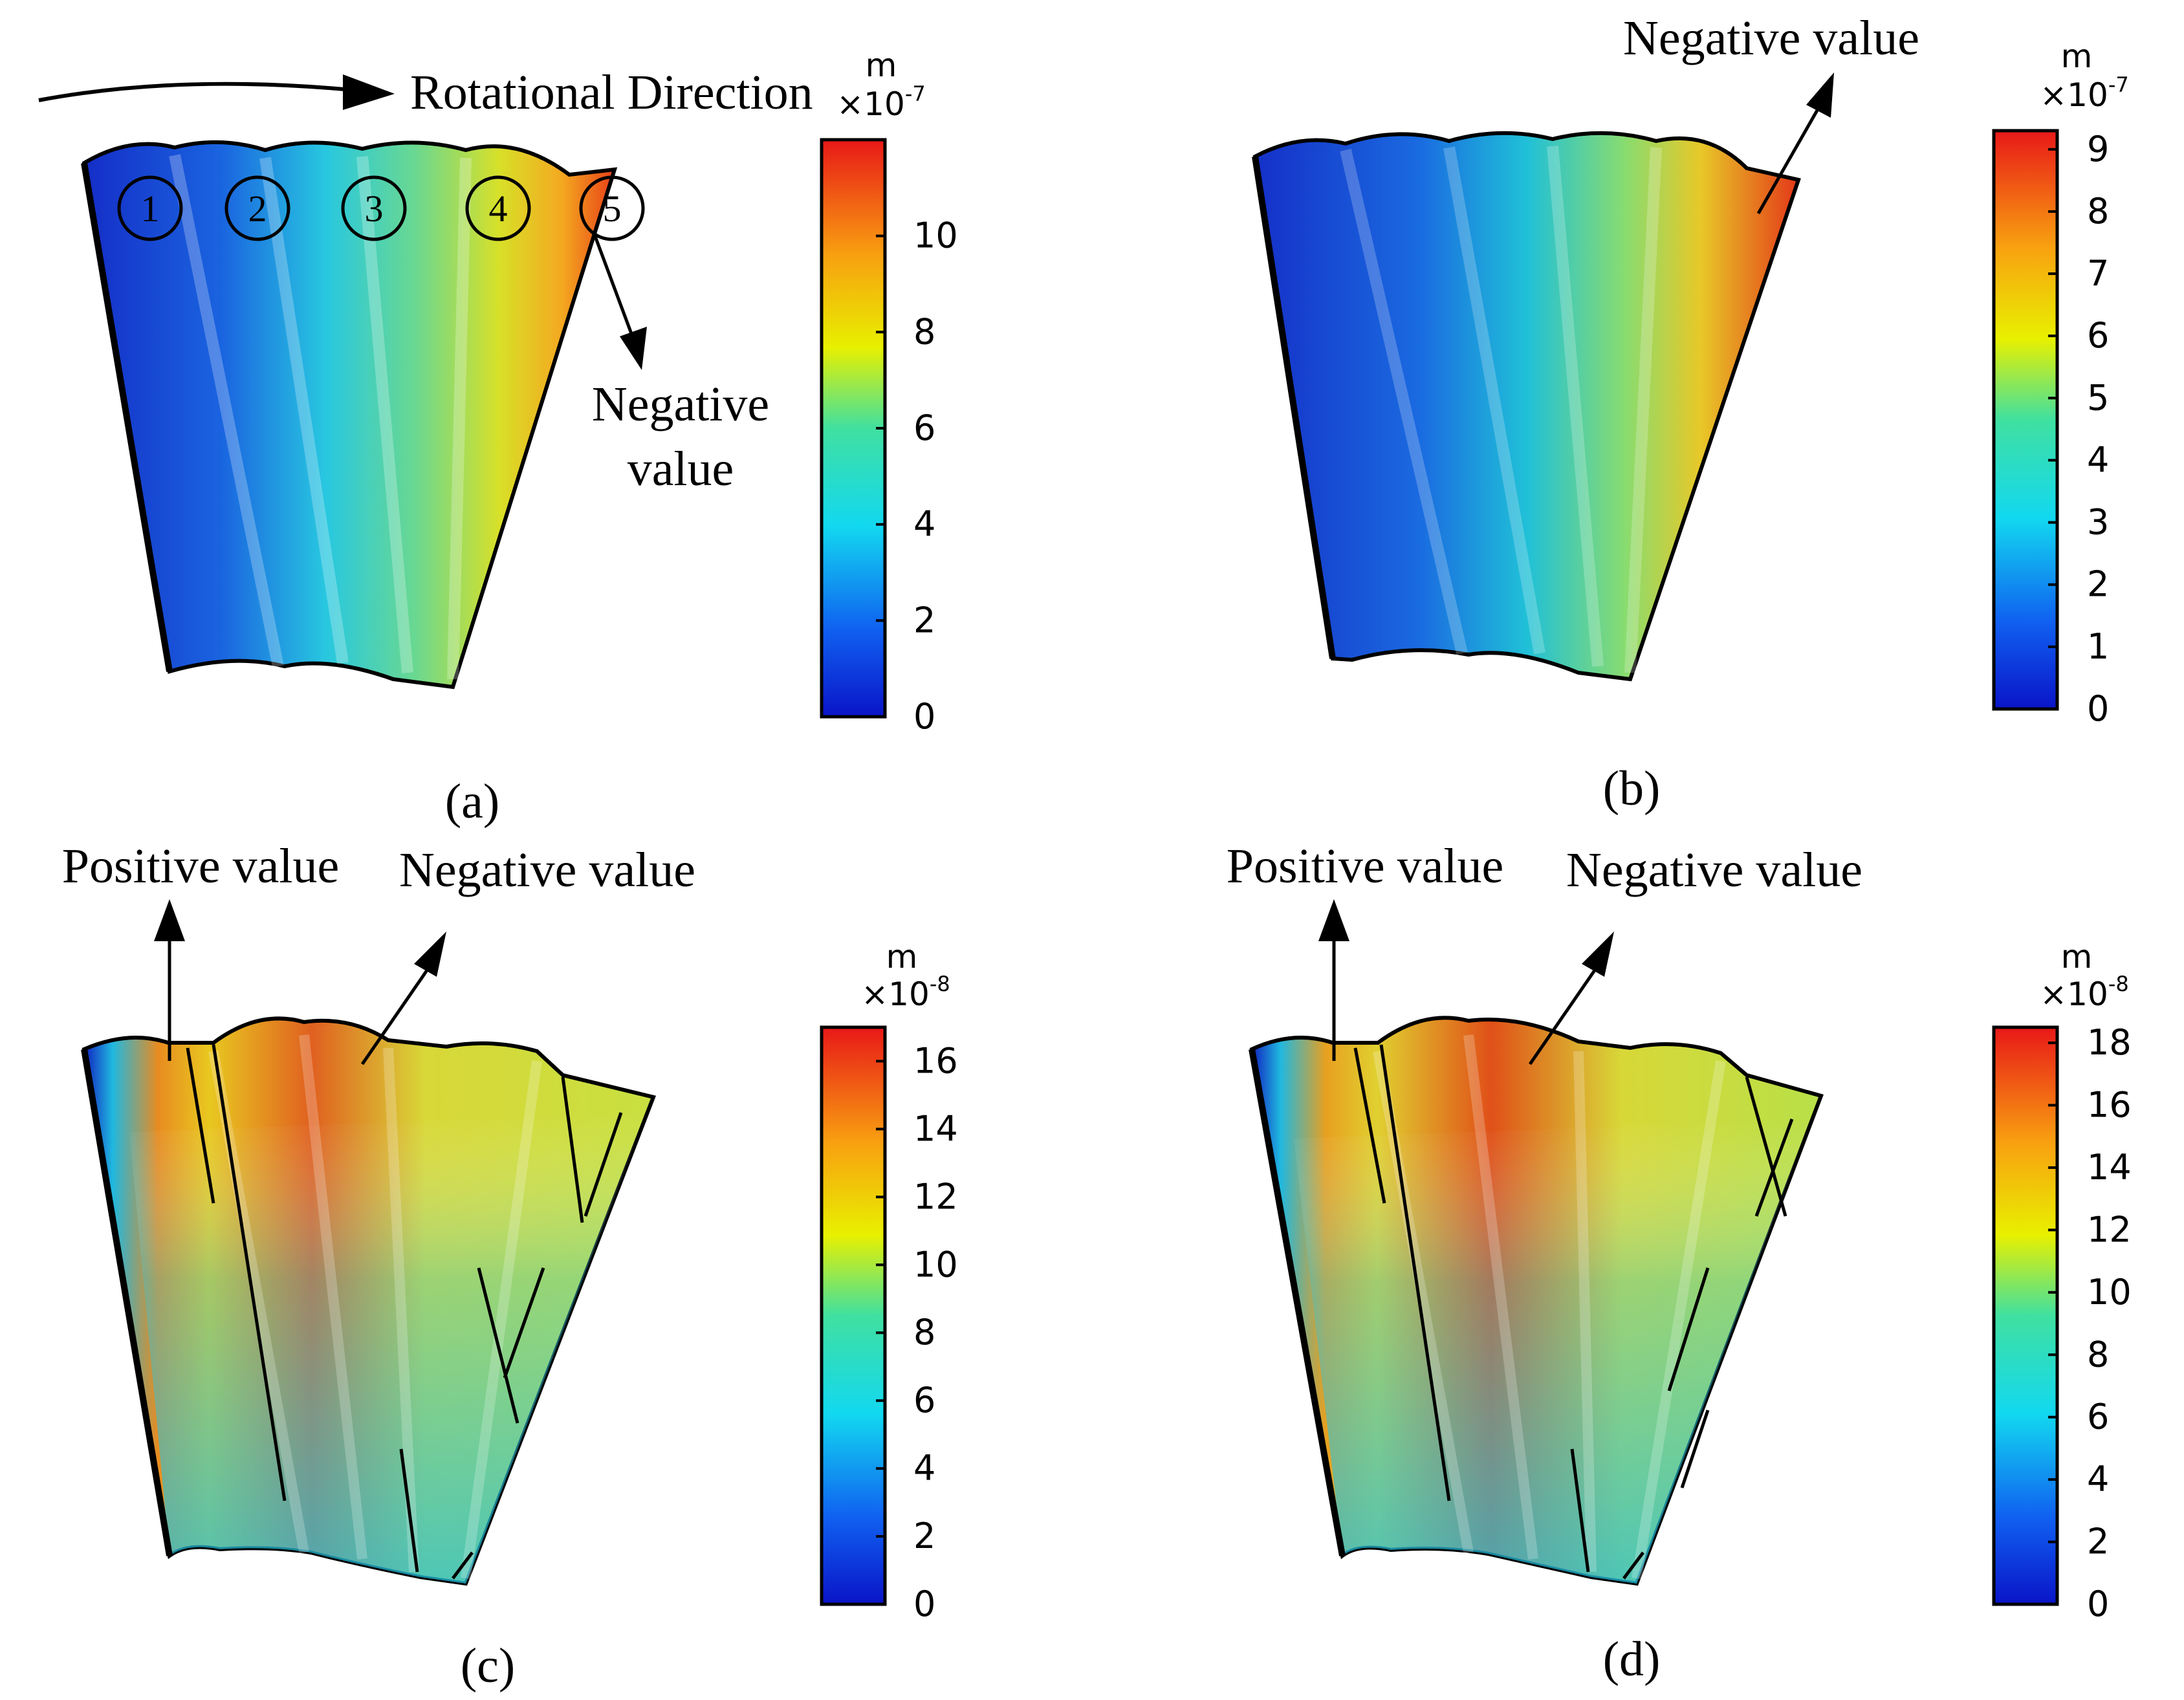 The image size is (2184, 1700). I want to click on colorbar-c-tick-label-5: 10, so click(935, 1264).